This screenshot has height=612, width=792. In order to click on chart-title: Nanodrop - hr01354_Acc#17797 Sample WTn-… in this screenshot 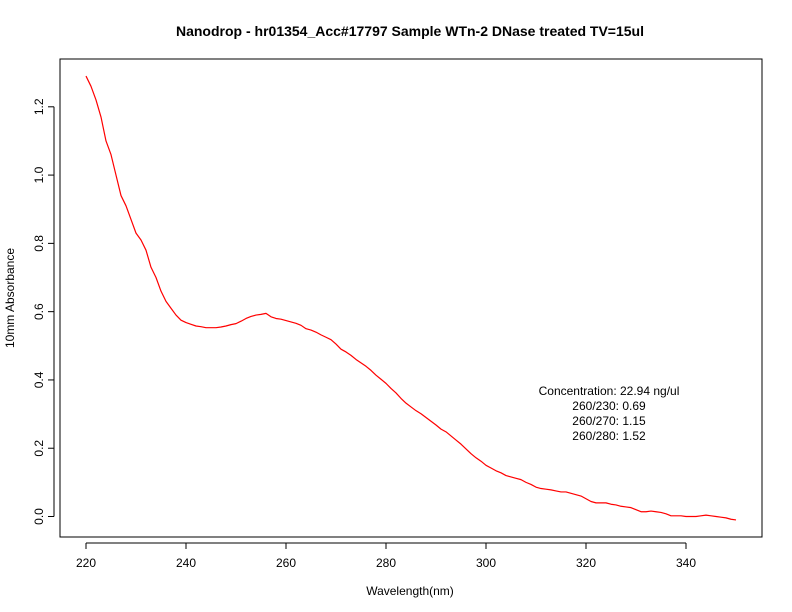, I will do `click(410, 31)`.